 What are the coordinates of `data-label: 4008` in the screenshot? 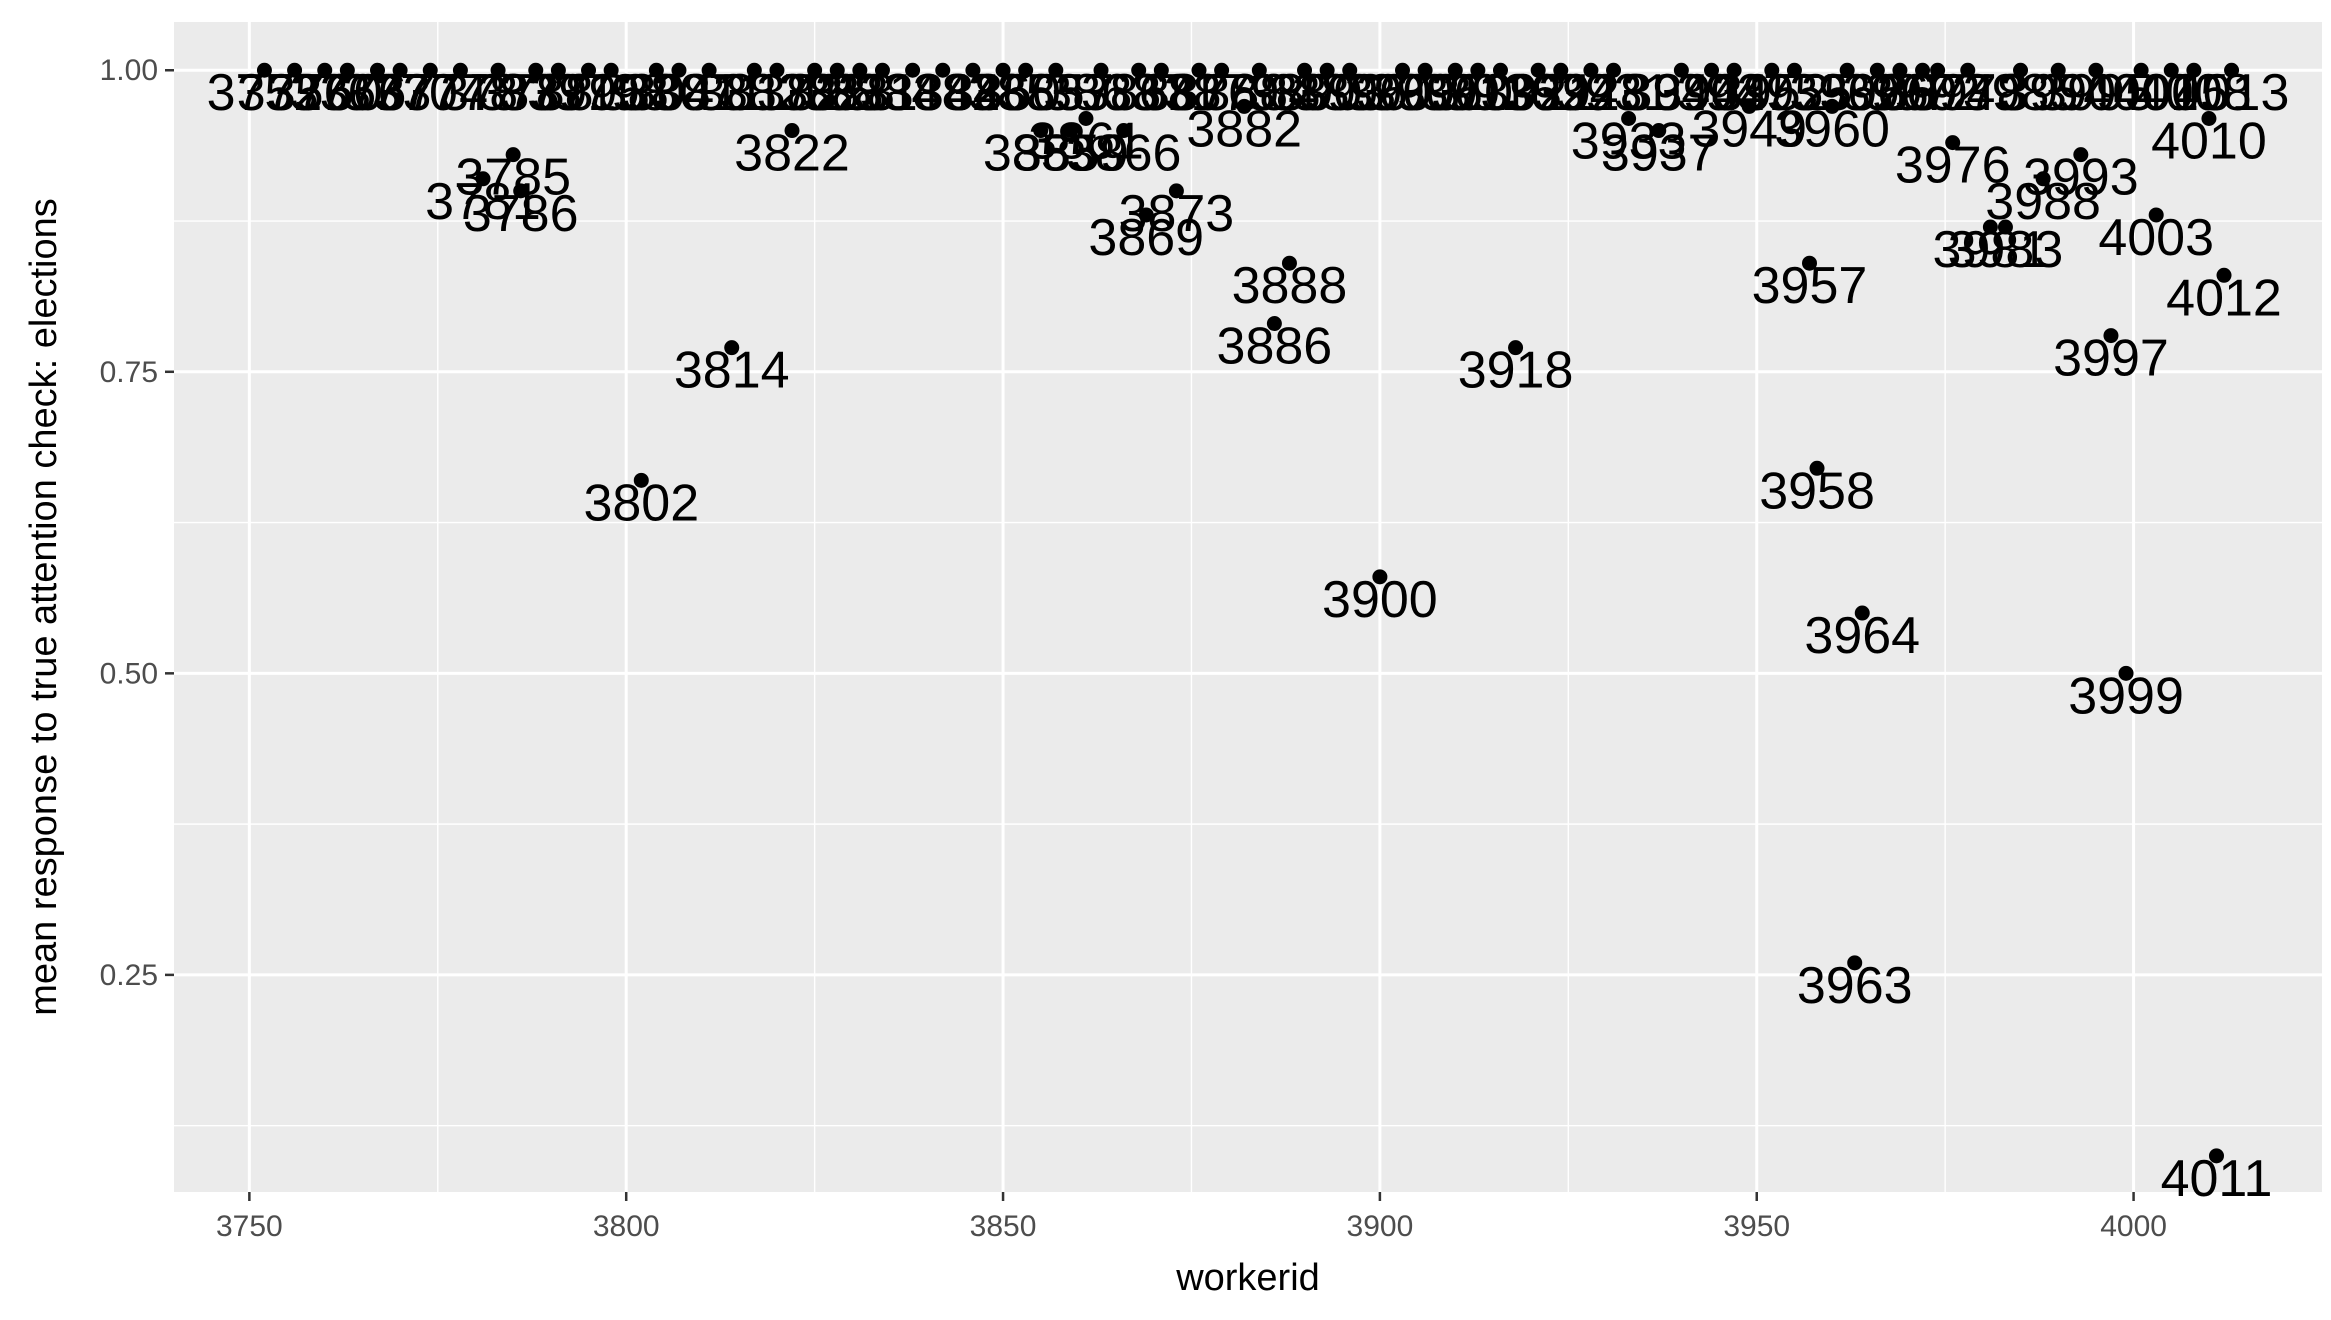 It's located at (2194, 93).